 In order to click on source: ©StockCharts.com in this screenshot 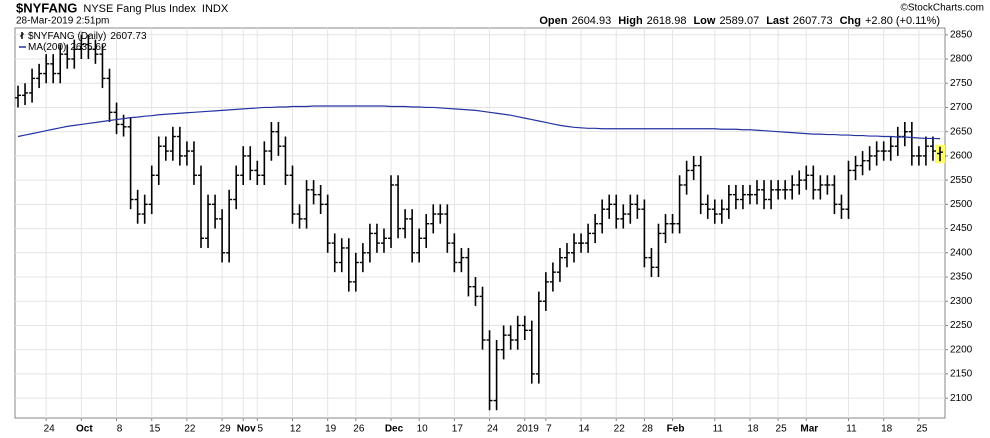, I will do `click(942, 8)`.